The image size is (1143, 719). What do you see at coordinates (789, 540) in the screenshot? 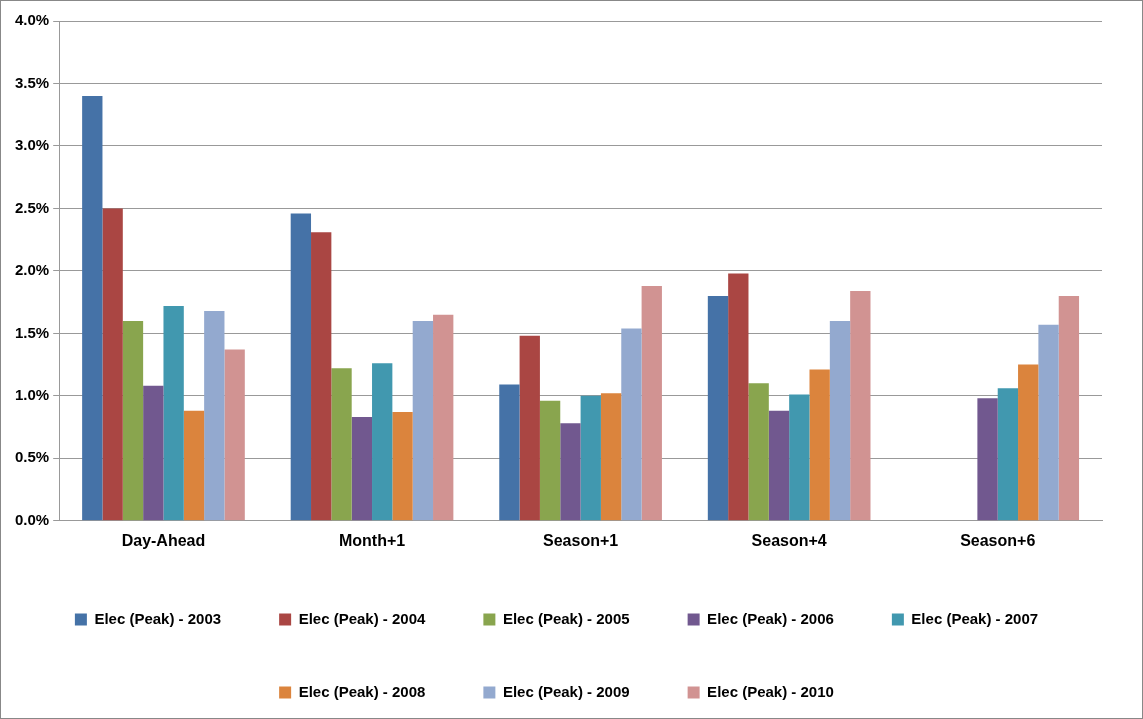
I see `x-tick-label: Season+4` at bounding box center [789, 540].